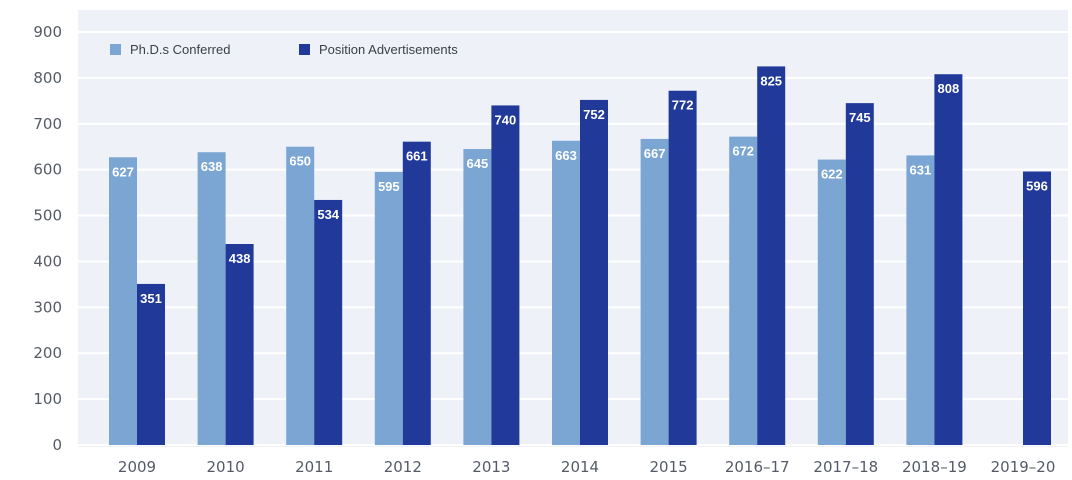  I want to click on data-label: 663, so click(566, 155).